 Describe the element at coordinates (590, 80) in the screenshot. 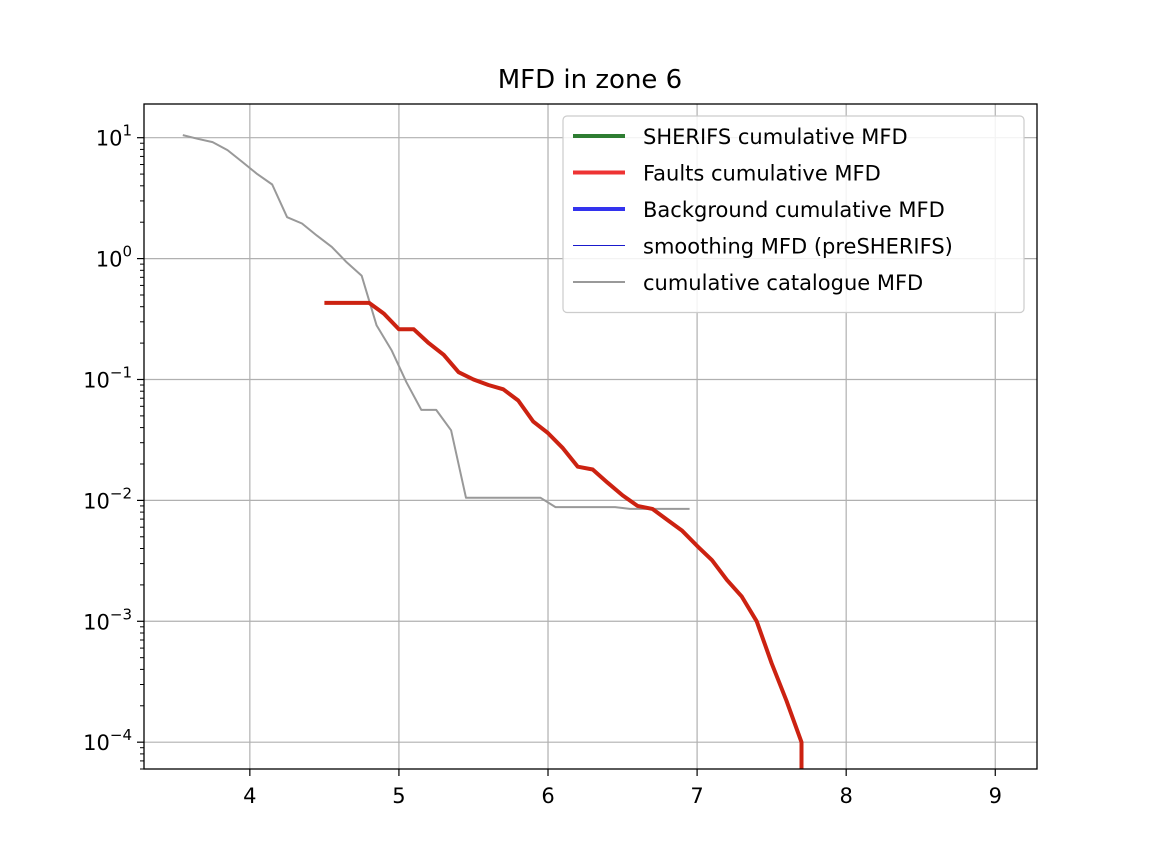

I see `chart-title: MFD in zone 6` at that location.